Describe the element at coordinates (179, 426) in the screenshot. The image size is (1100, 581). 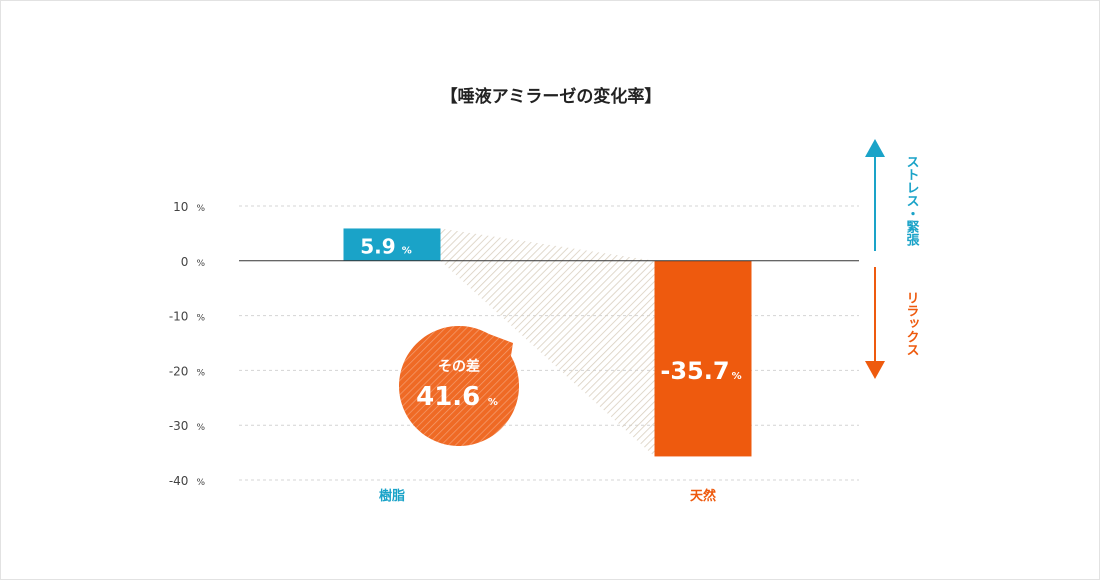
I see `y-tick-value: -30` at that location.